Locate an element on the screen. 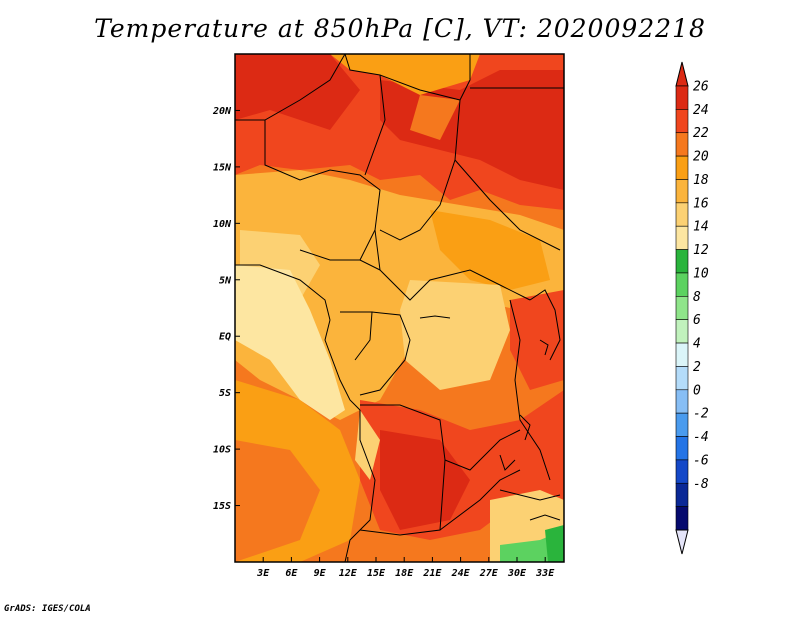 The width and height of the screenshot is (800, 618). colorbar-label: -2 is located at coordinates (701, 414).